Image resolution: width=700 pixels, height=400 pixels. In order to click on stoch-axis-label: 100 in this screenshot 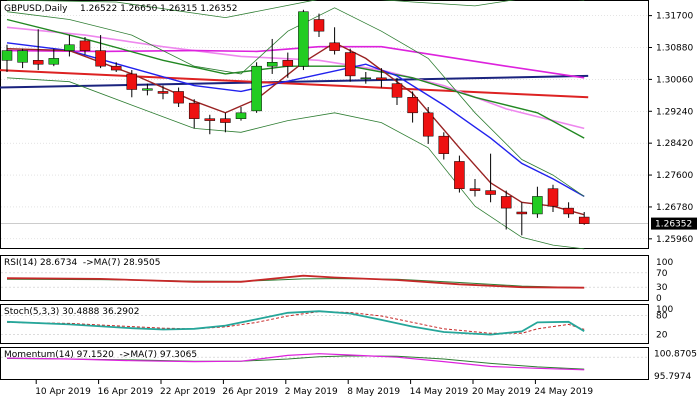, I will do `click(664, 310)`.